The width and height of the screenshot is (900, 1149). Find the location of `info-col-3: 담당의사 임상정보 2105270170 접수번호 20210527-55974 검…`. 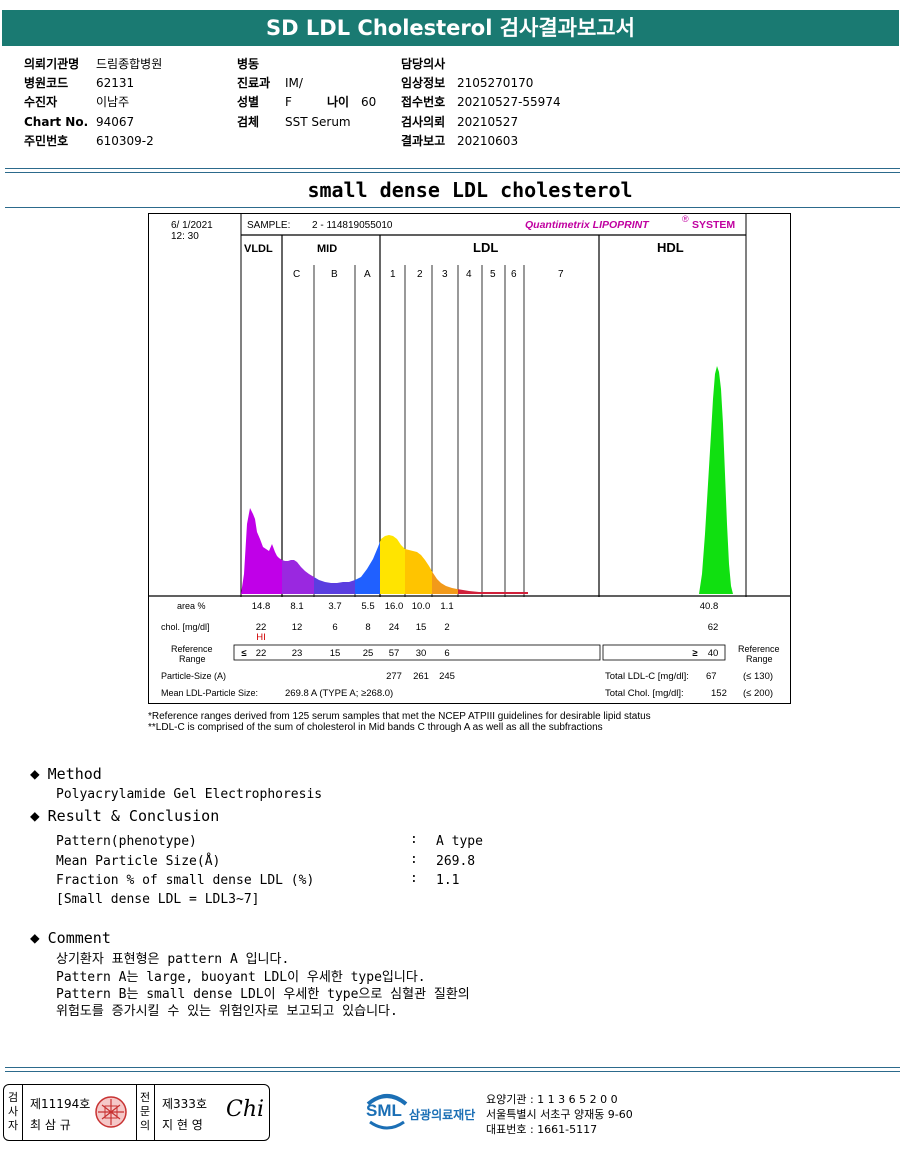

info-col-3: 담당의사 임상정보 2105270170 접수번호 20210527-55974 검… is located at coordinates (481, 103).